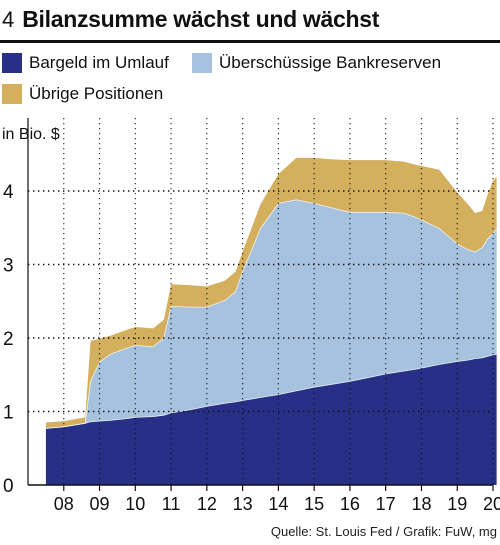 The height and width of the screenshot is (545, 500). I want to click on legend-swatch-bankreserven, so click(202, 63).